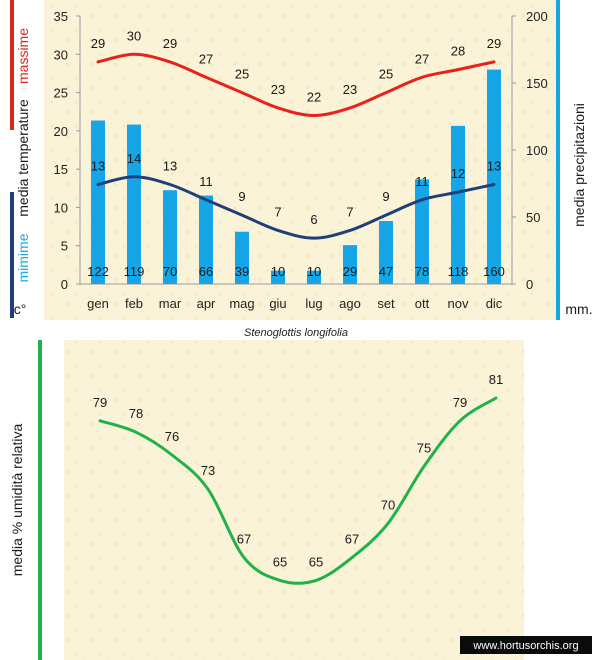 The height and width of the screenshot is (660, 600). What do you see at coordinates (40, 500) in the screenshot?
I see `humidity-axis-bar` at bounding box center [40, 500].